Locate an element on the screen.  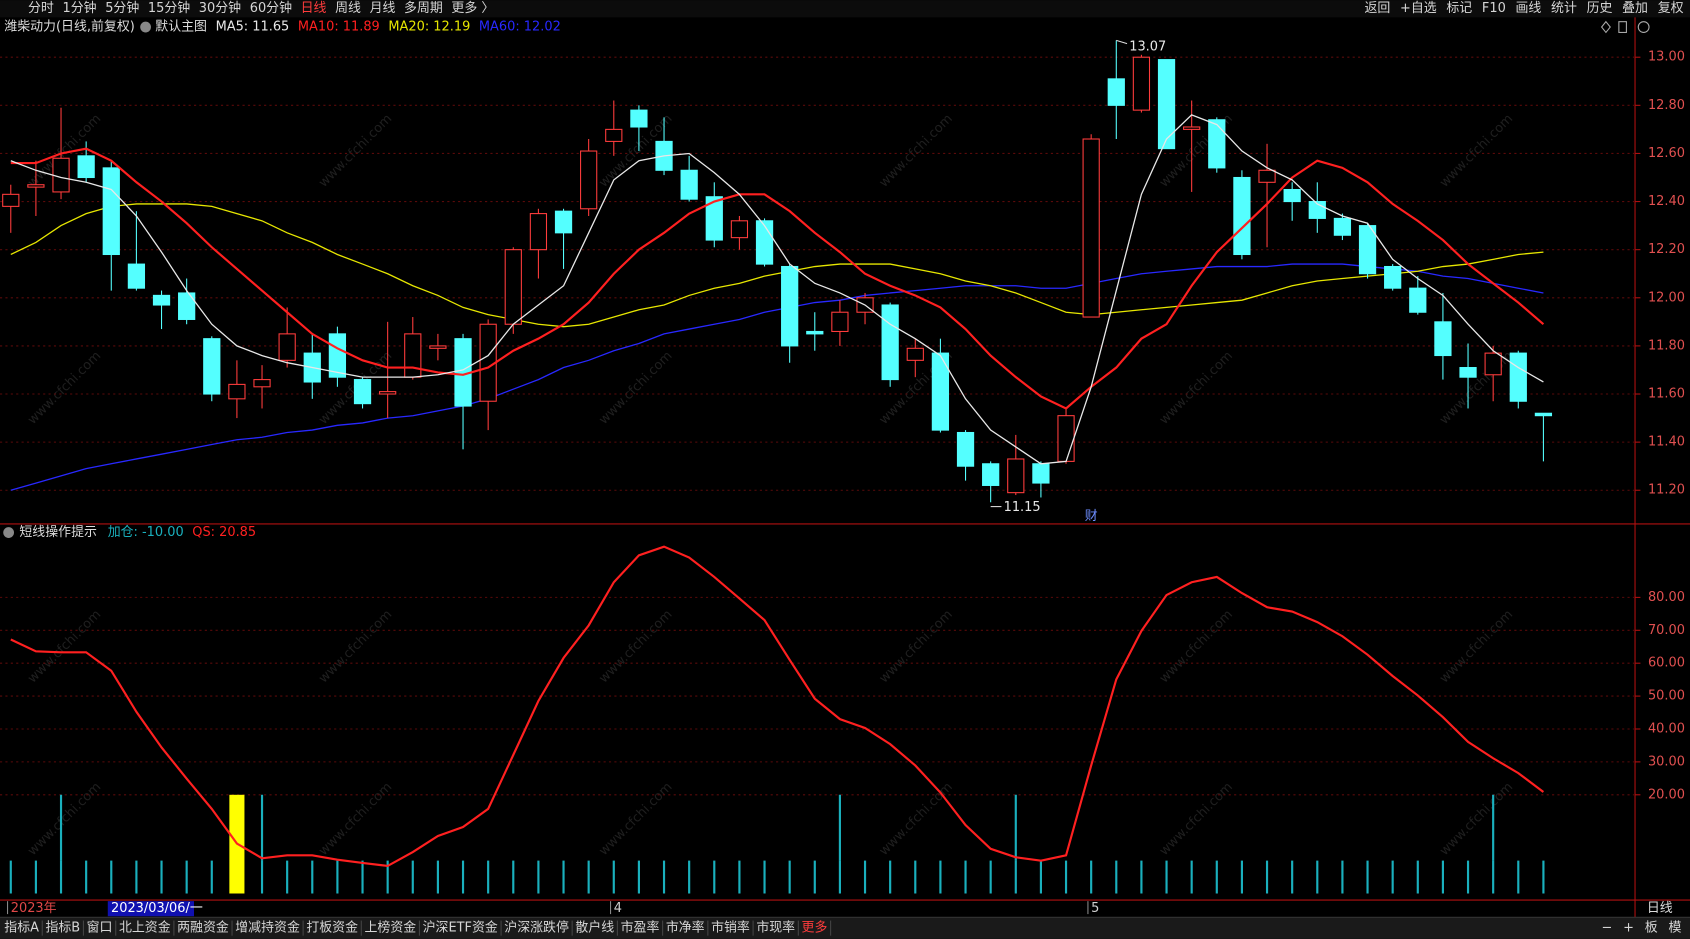
toolbar-button: F10 is located at coordinates (1494, 8).